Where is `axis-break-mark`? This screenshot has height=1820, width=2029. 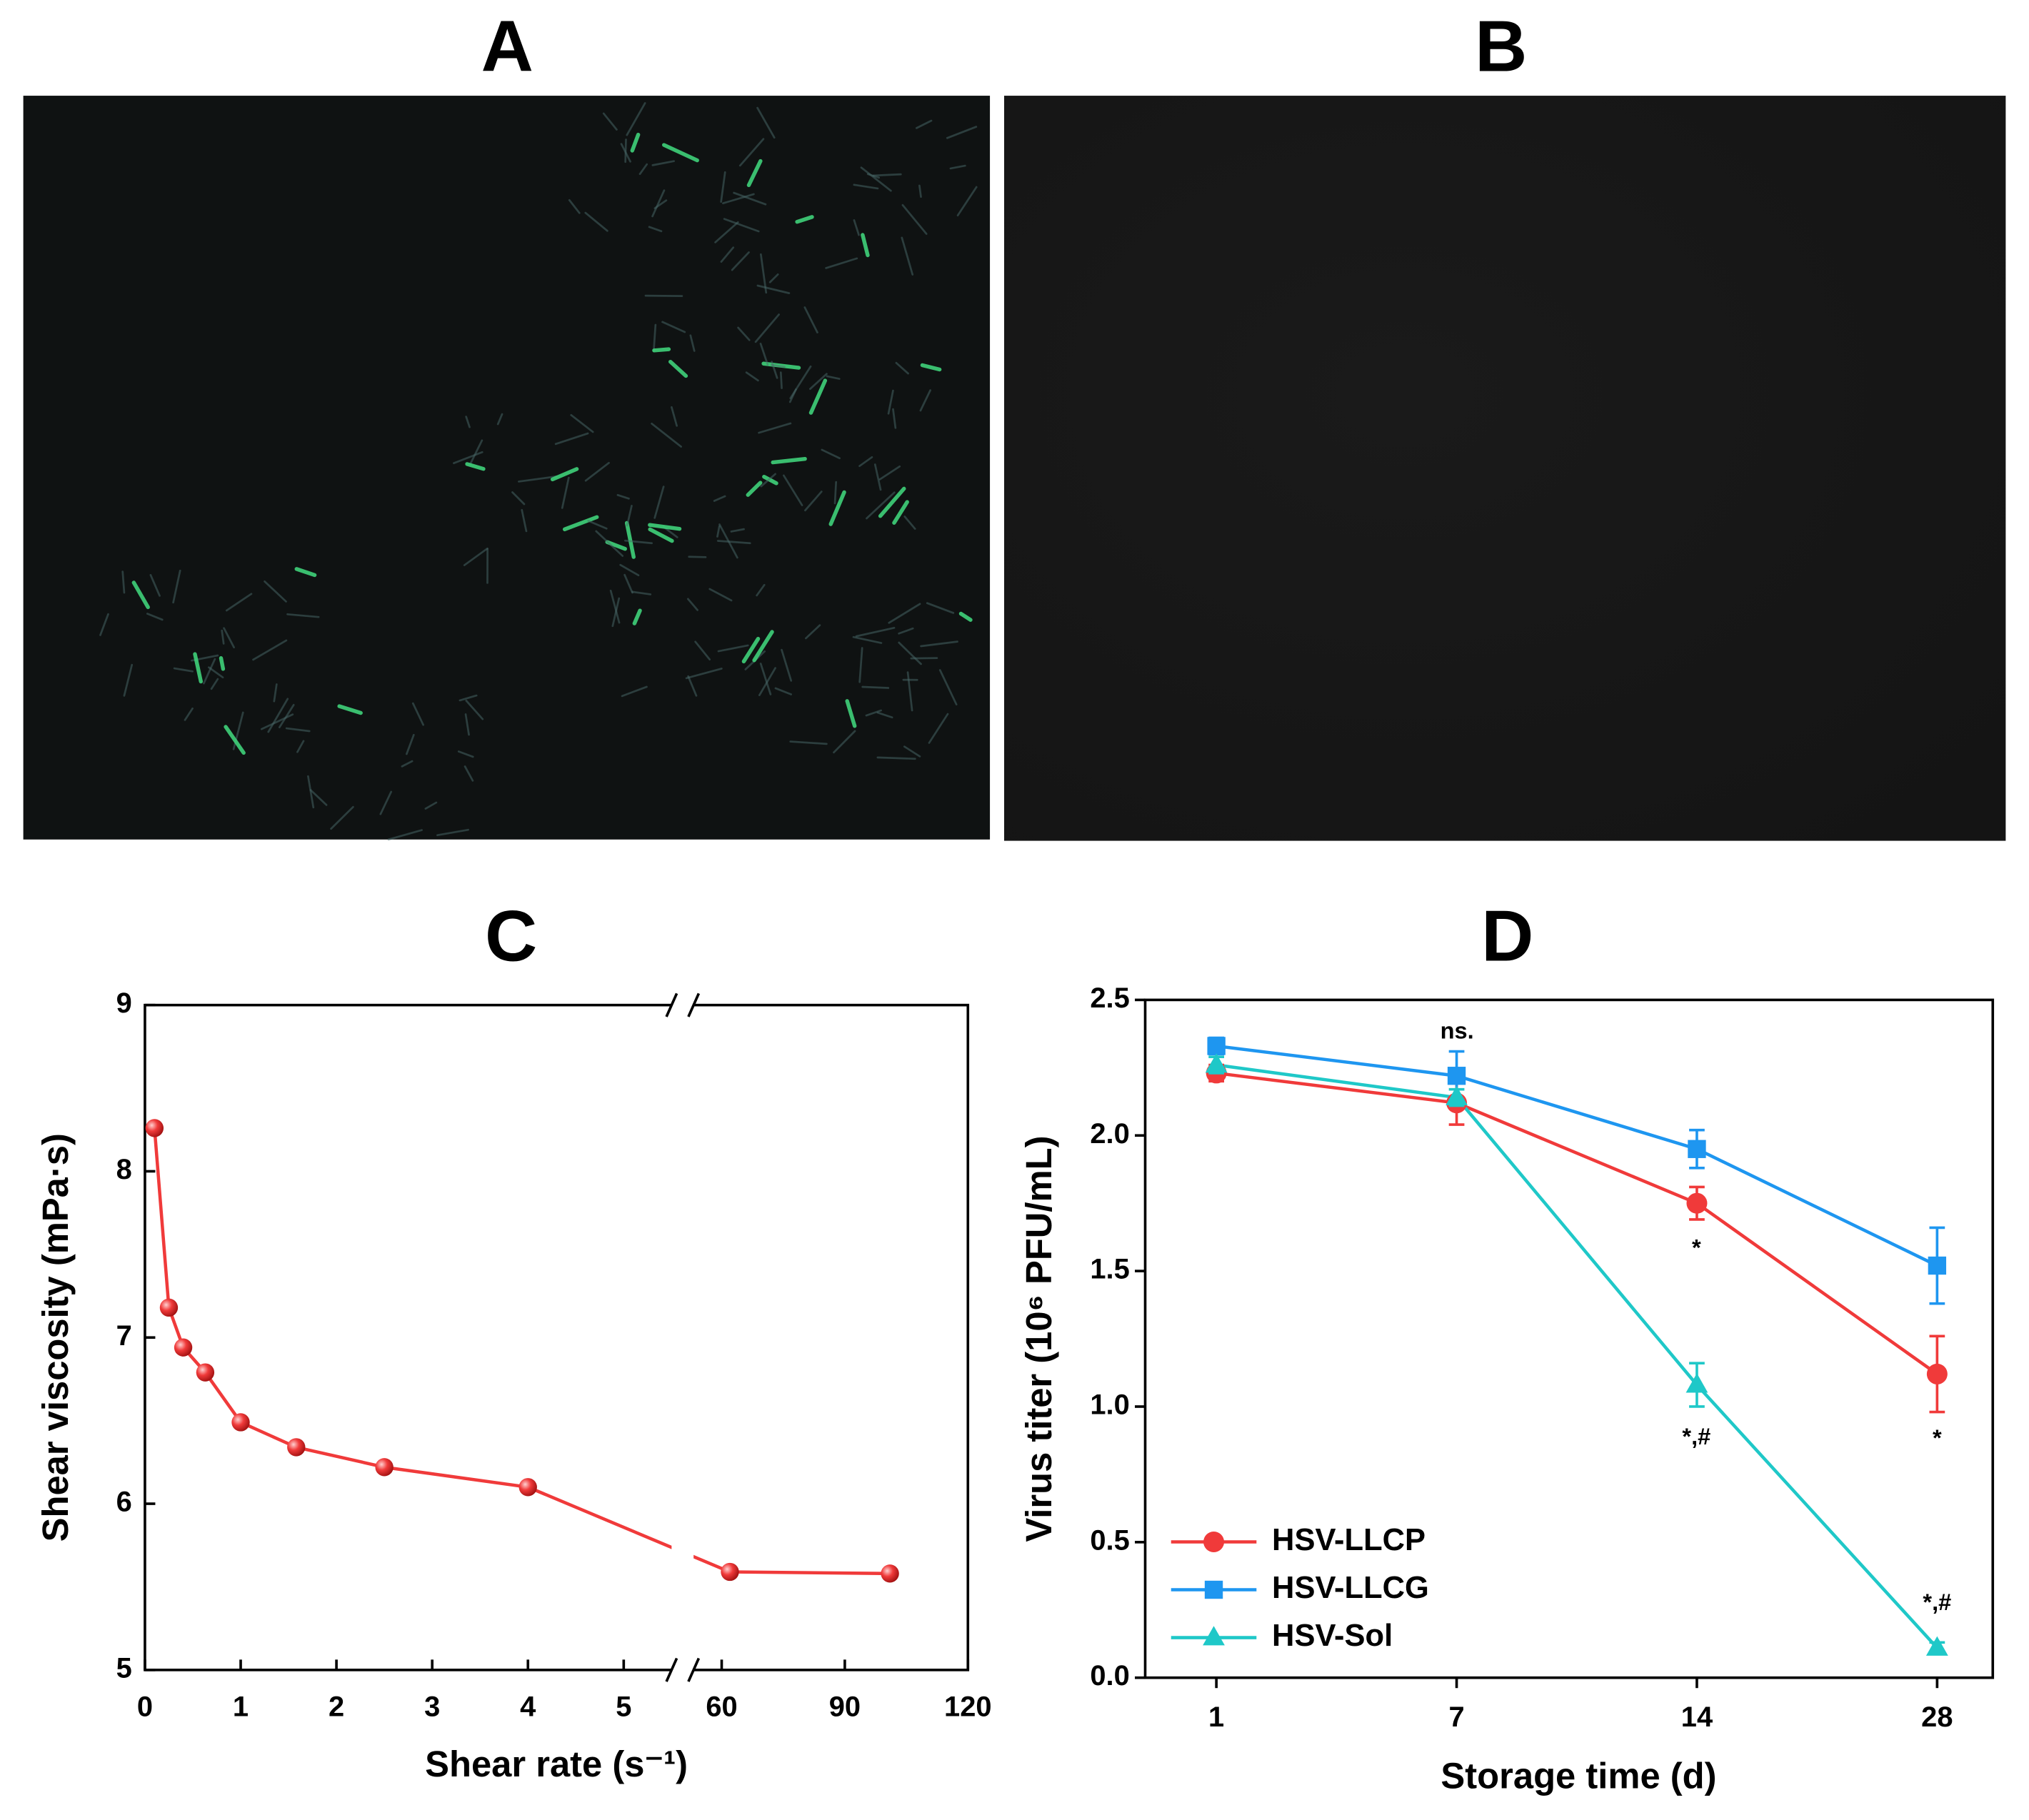
axis-break-mark is located at coordinates (694, 1669).